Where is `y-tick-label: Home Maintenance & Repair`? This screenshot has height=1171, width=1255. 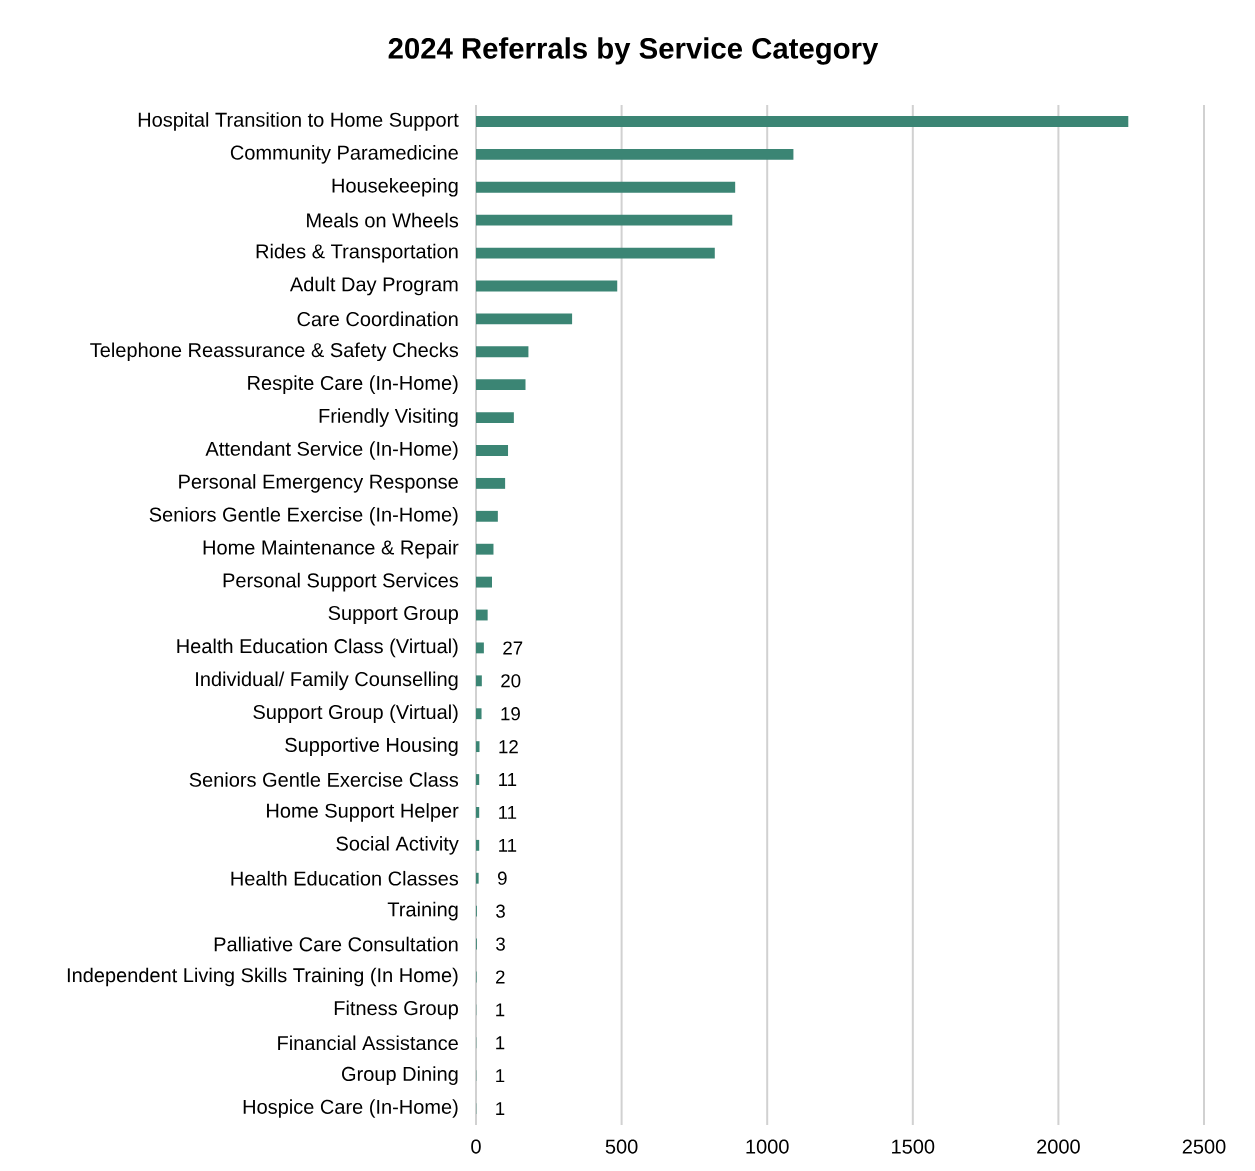 y-tick-label: Home Maintenance & Repair is located at coordinates (331, 549).